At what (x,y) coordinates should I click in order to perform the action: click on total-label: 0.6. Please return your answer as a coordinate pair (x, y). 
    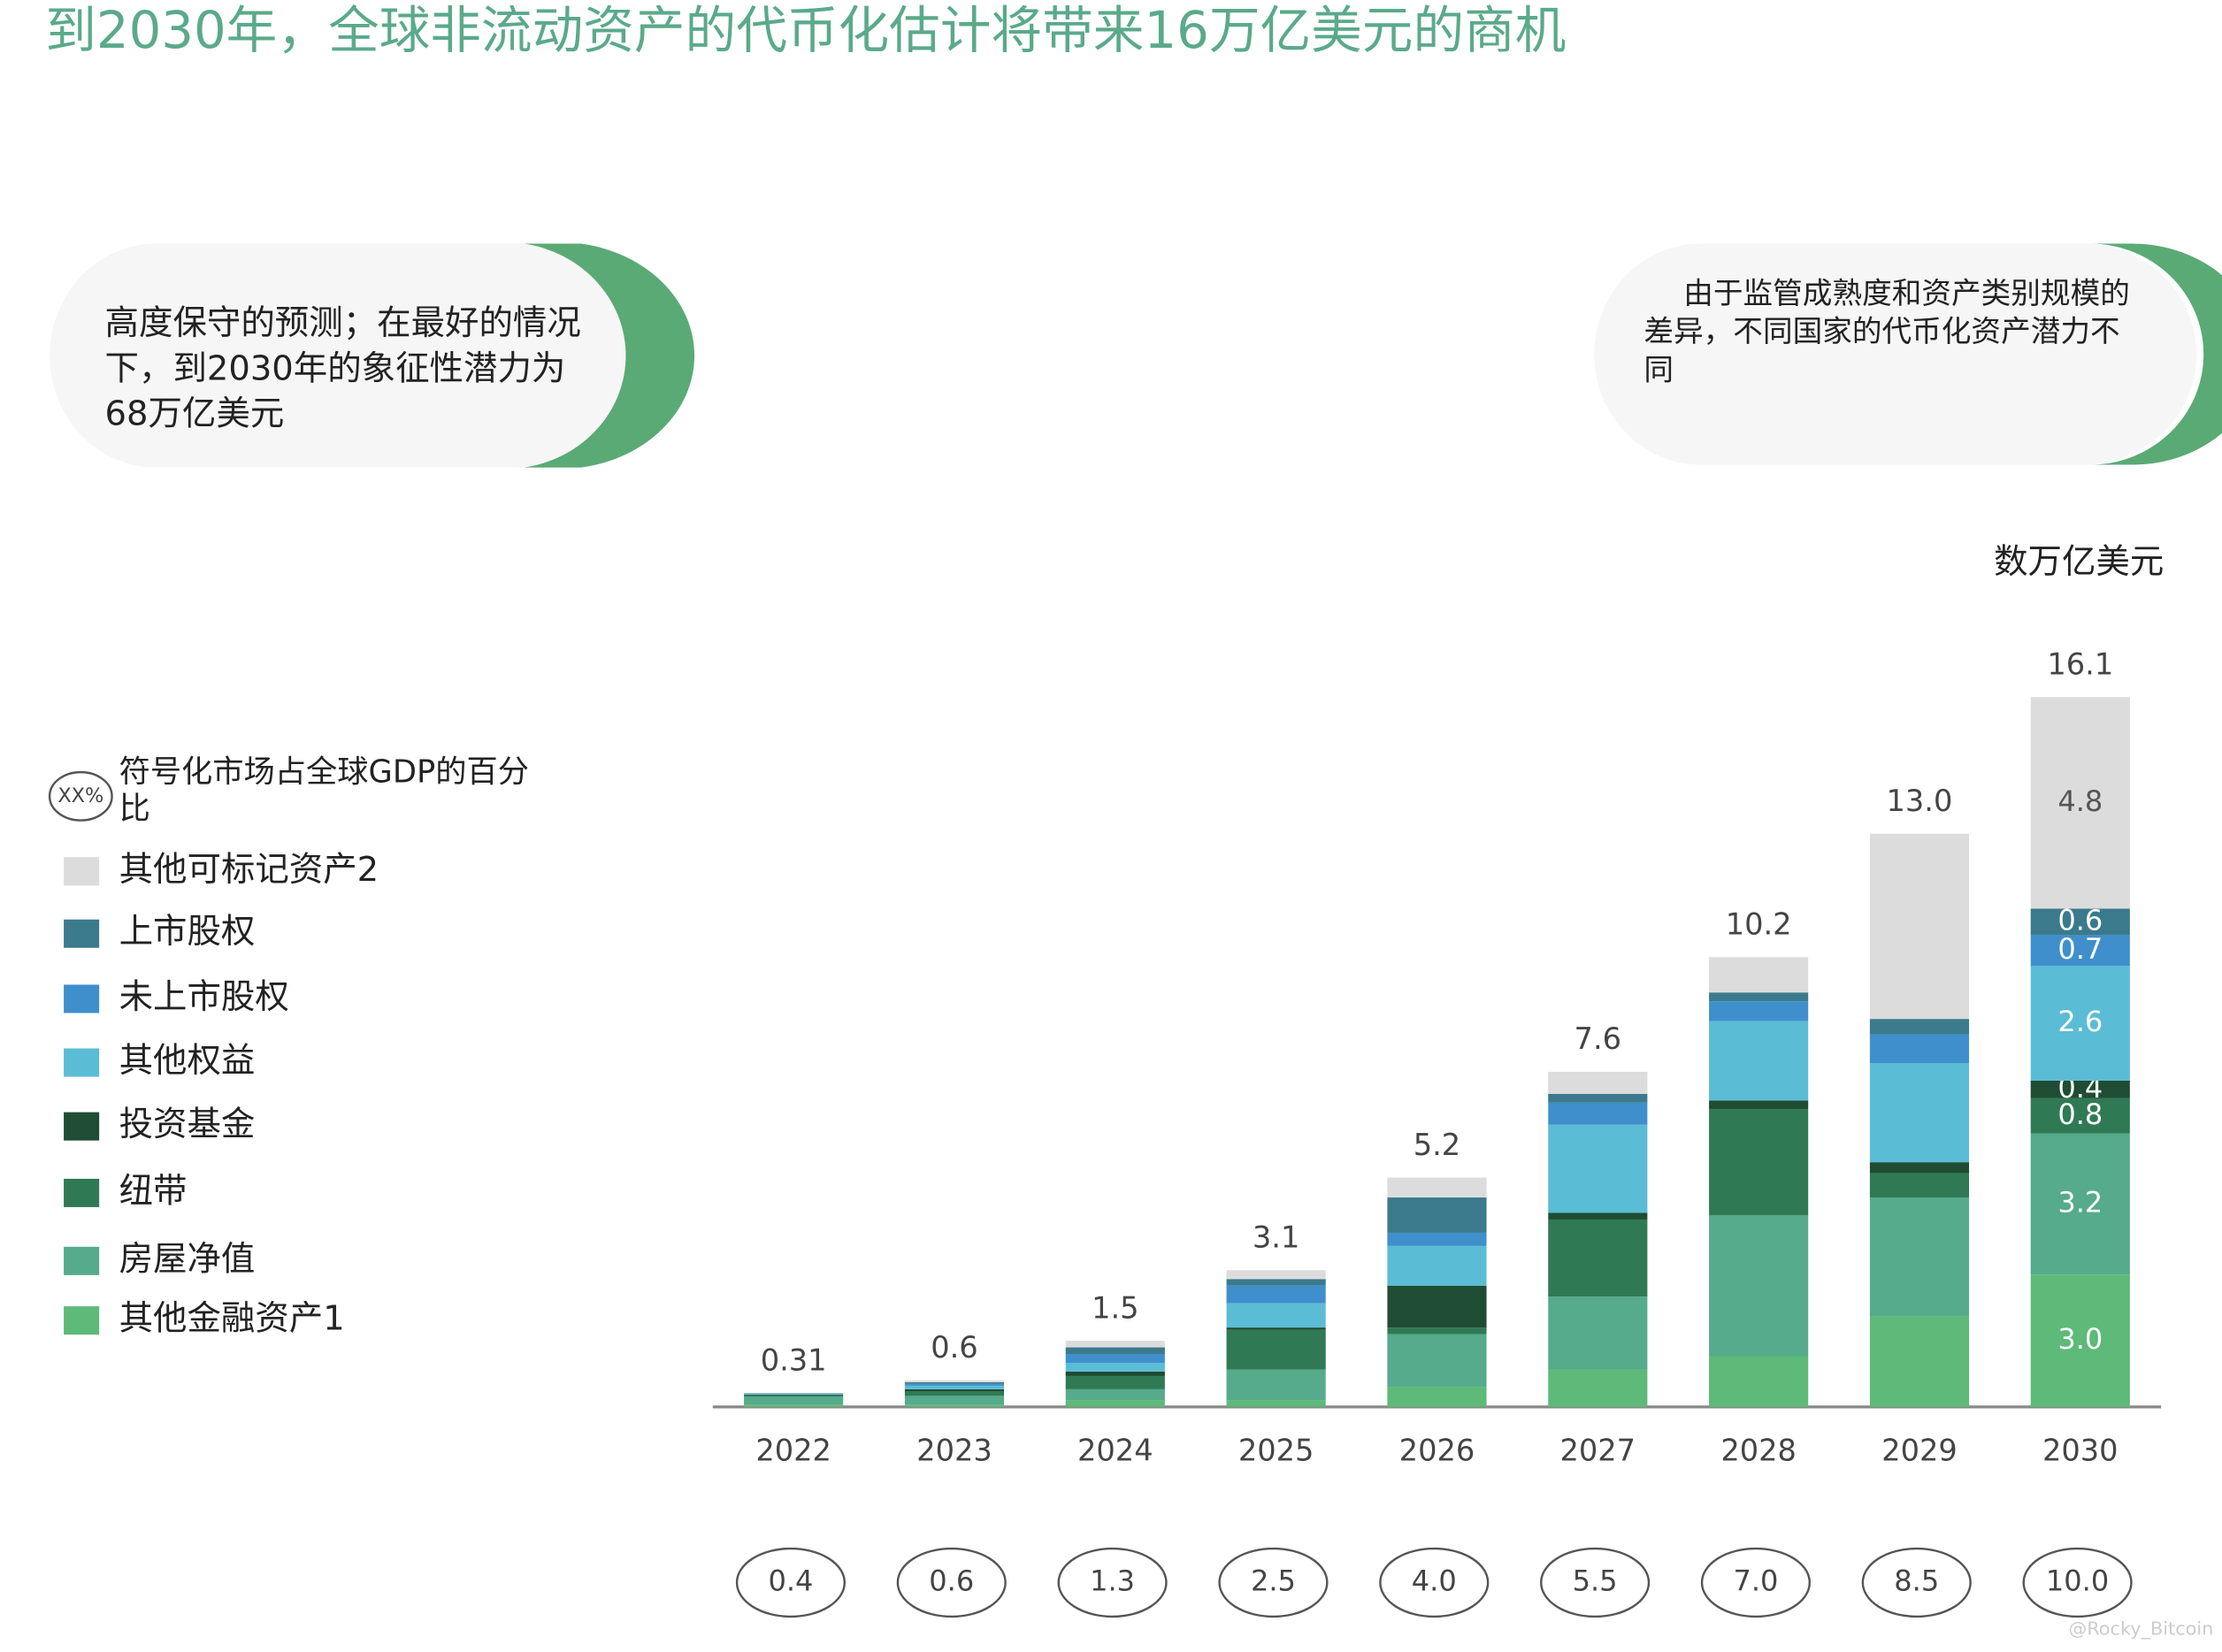
    Looking at the image, I should click on (954, 1347).